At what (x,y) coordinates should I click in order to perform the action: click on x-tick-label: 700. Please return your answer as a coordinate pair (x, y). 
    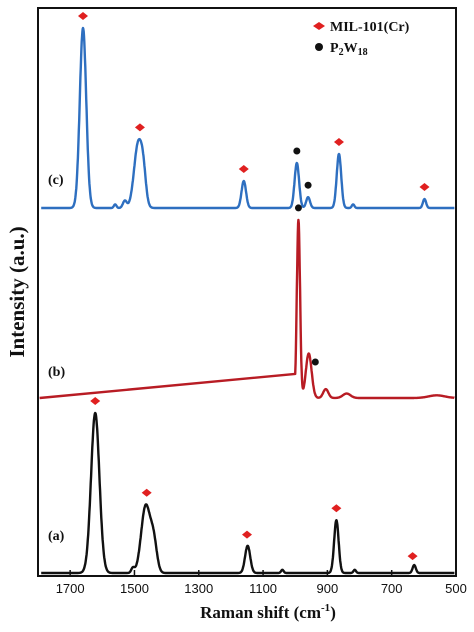
    Looking at the image, I should click on (392, 588).